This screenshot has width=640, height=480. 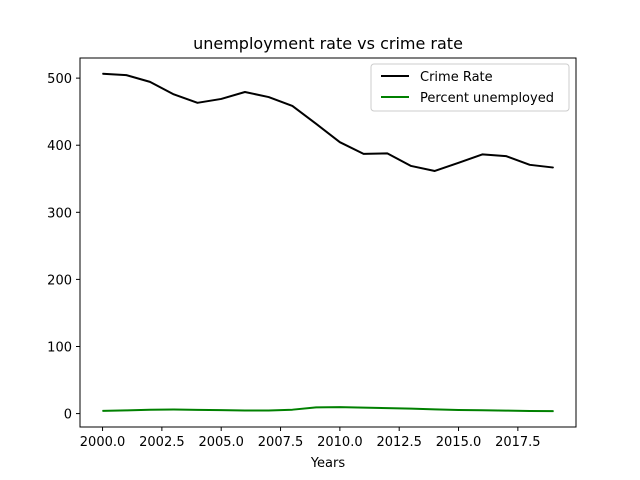 I want to click on x-tick-label: 2005.0, so click(x=221, y=442).